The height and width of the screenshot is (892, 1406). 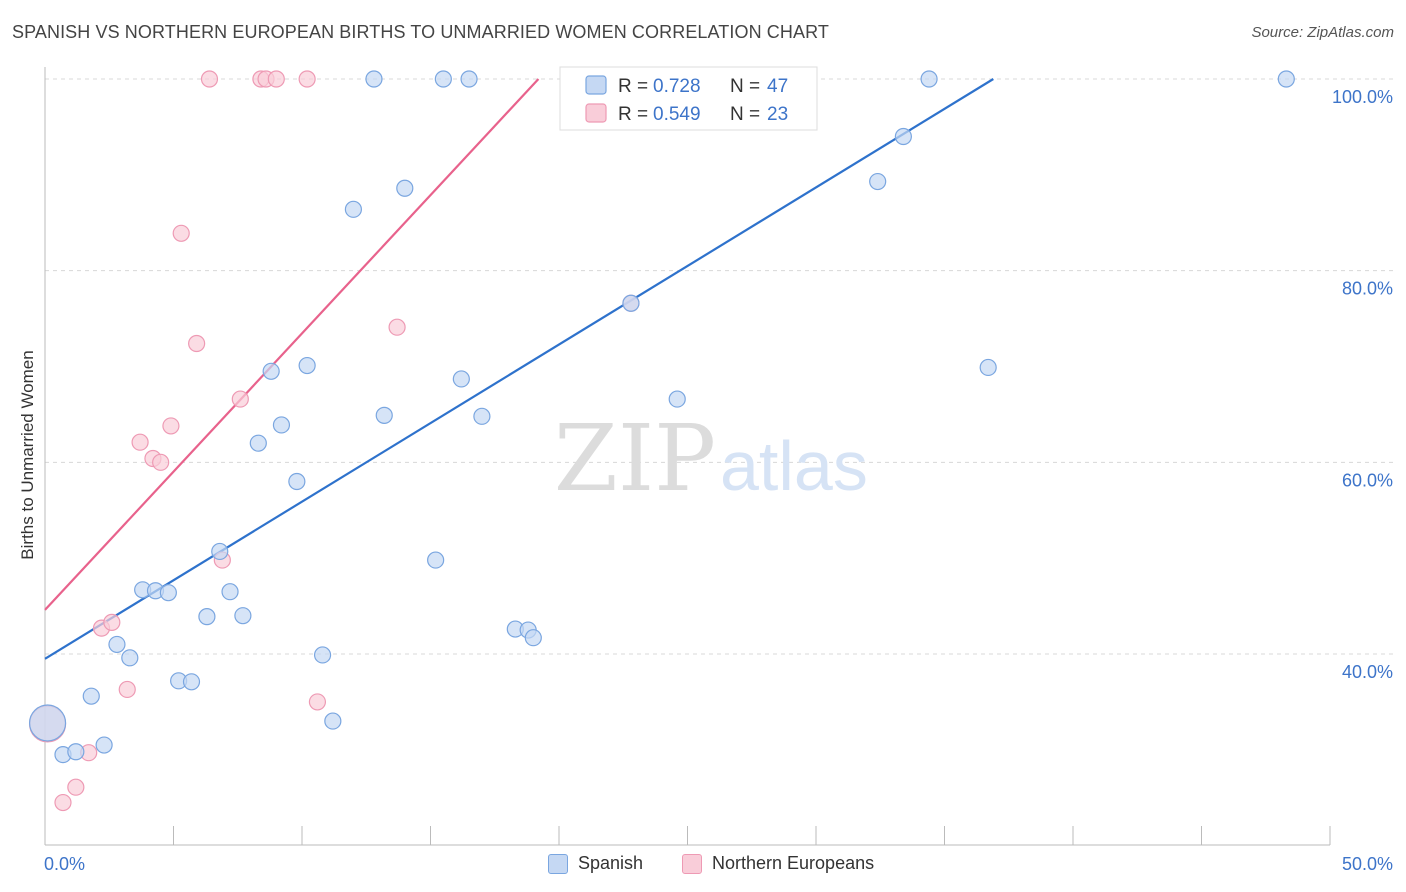 I want to click on legend-item-northern-europeans: Northern Europeans, so click(x=778, y=863).